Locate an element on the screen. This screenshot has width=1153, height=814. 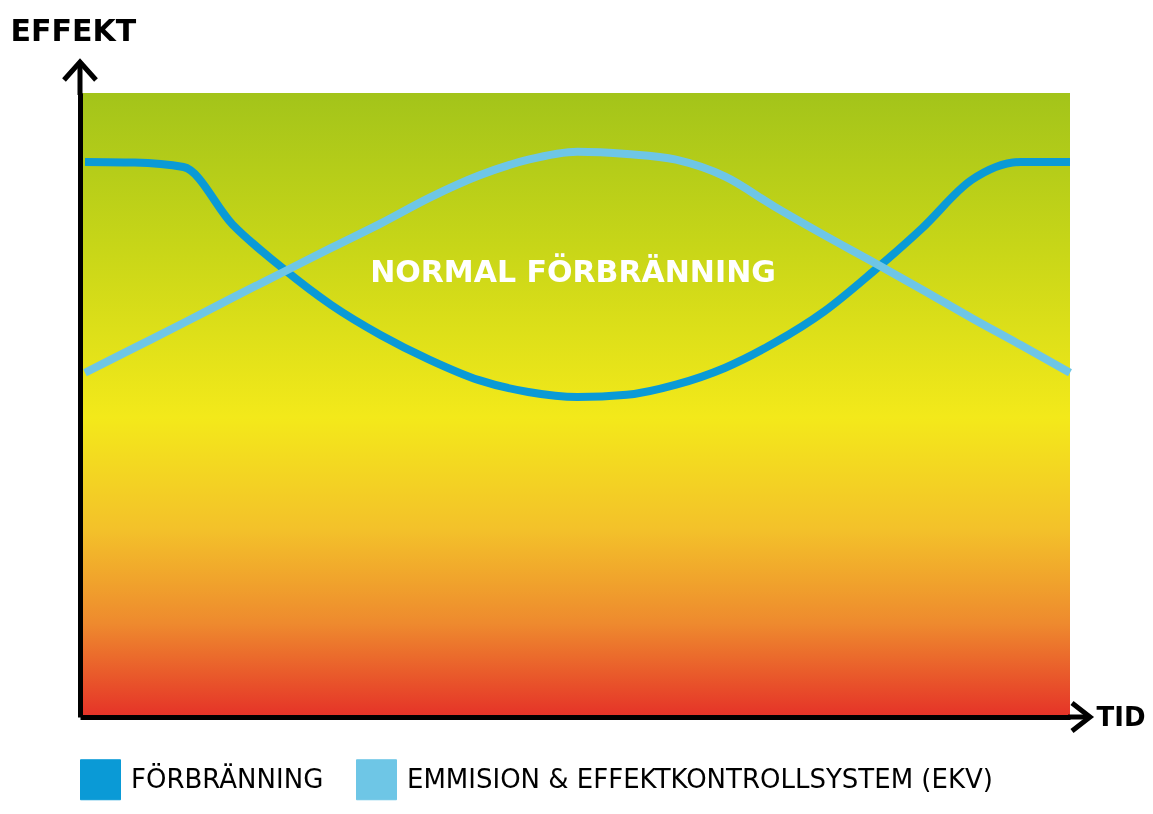
legend-label: FÖRBRÄNNING is located at coordinates (227, 778).